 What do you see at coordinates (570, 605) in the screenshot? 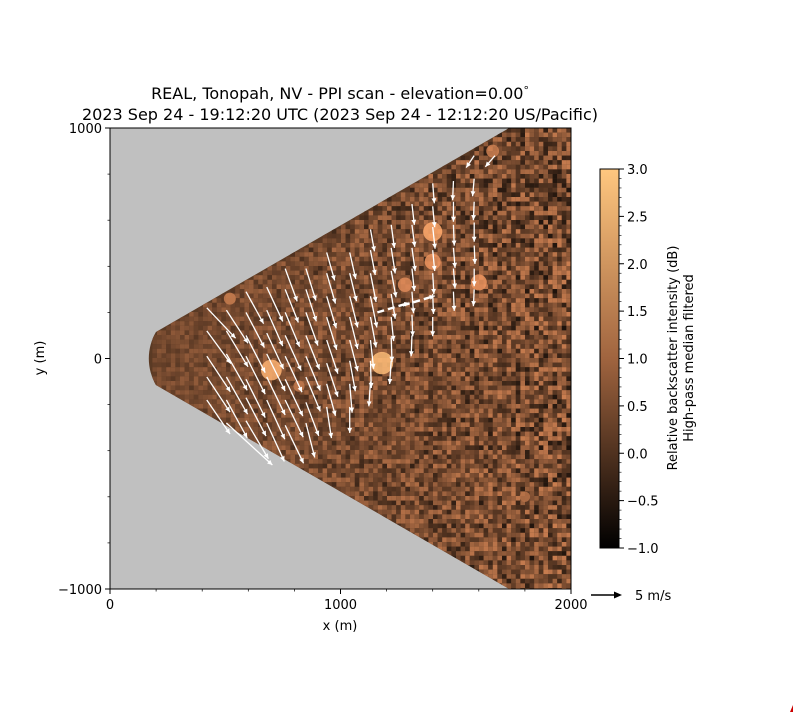
I see `x-tick-label: 2000` at bounding box center [570, 605].